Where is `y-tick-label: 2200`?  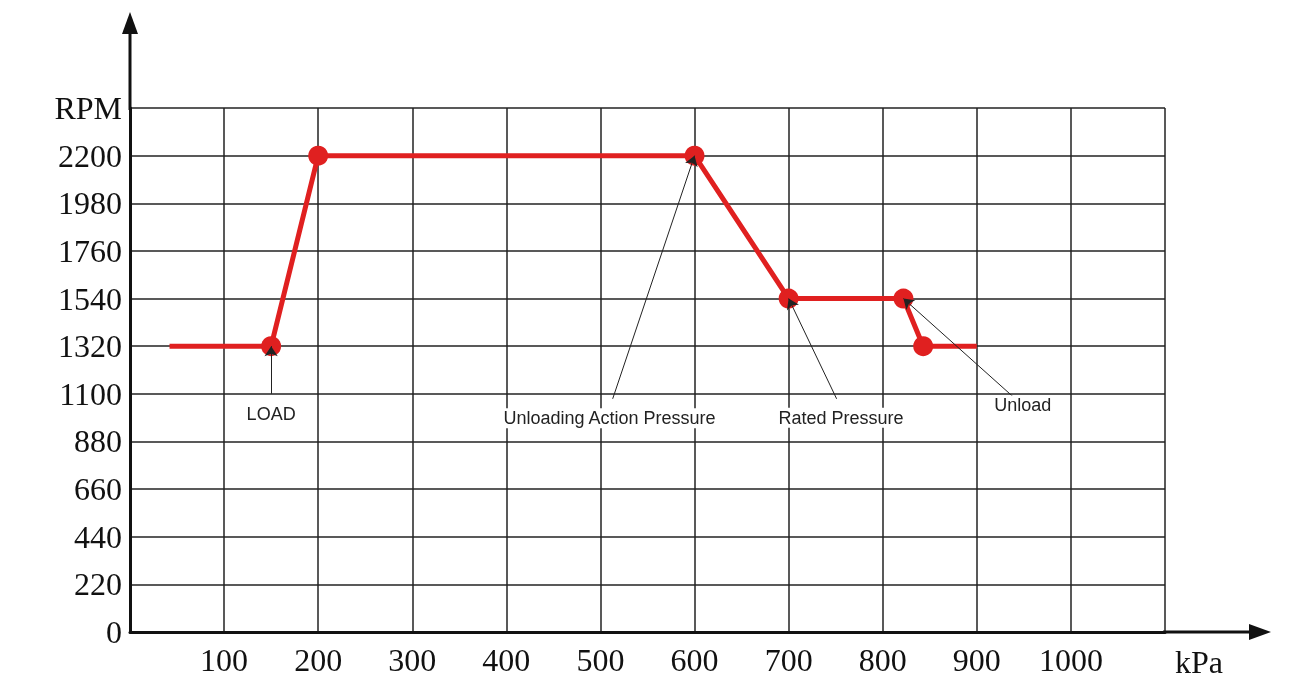 y-tick-label: 2200 is located at coordinates (90, 155).